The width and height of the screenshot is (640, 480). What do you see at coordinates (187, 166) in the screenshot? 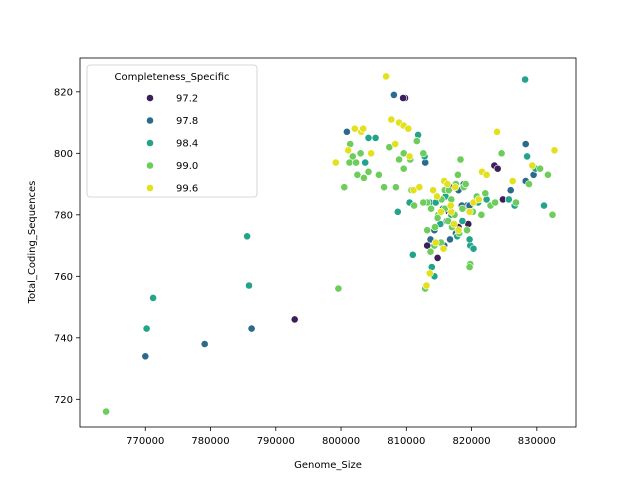
I see `legend-label: 99.0` at bounding box center [187, 166].